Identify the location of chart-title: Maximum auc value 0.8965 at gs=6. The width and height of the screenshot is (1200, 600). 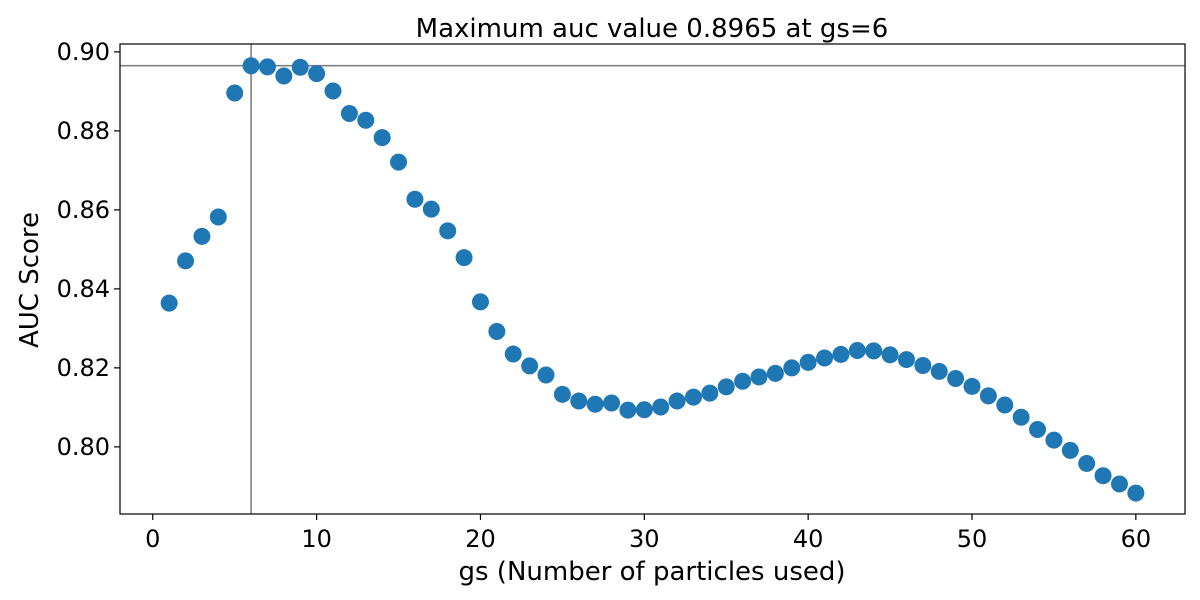
(652, 29).